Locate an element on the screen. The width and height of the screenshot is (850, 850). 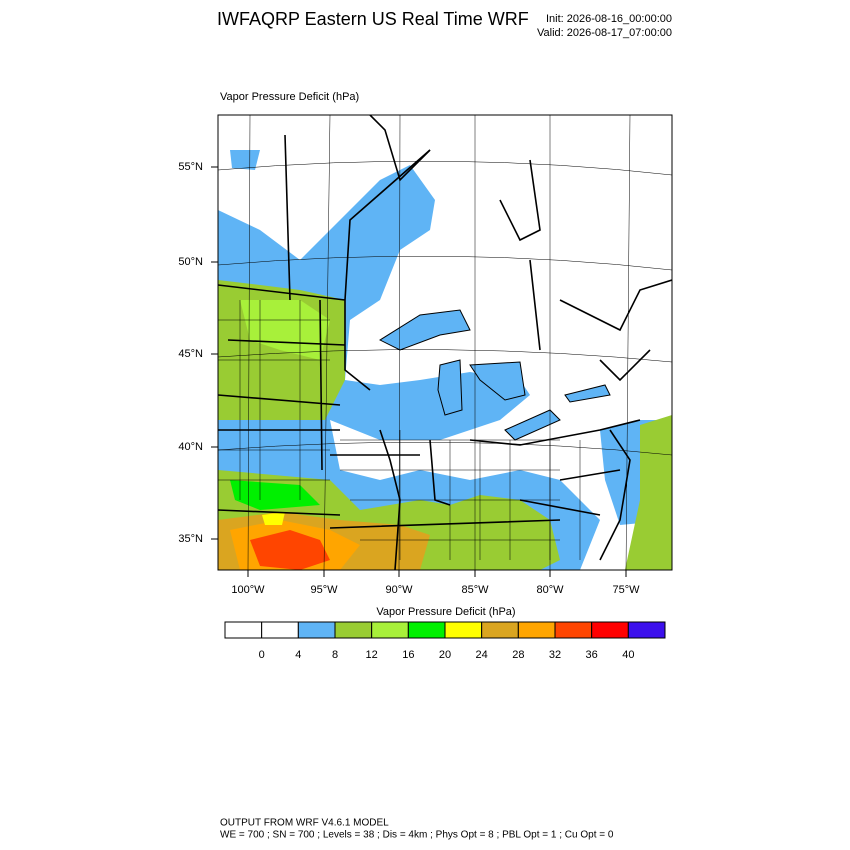
lon-label: 80°W is located at coordinates (550, 590).